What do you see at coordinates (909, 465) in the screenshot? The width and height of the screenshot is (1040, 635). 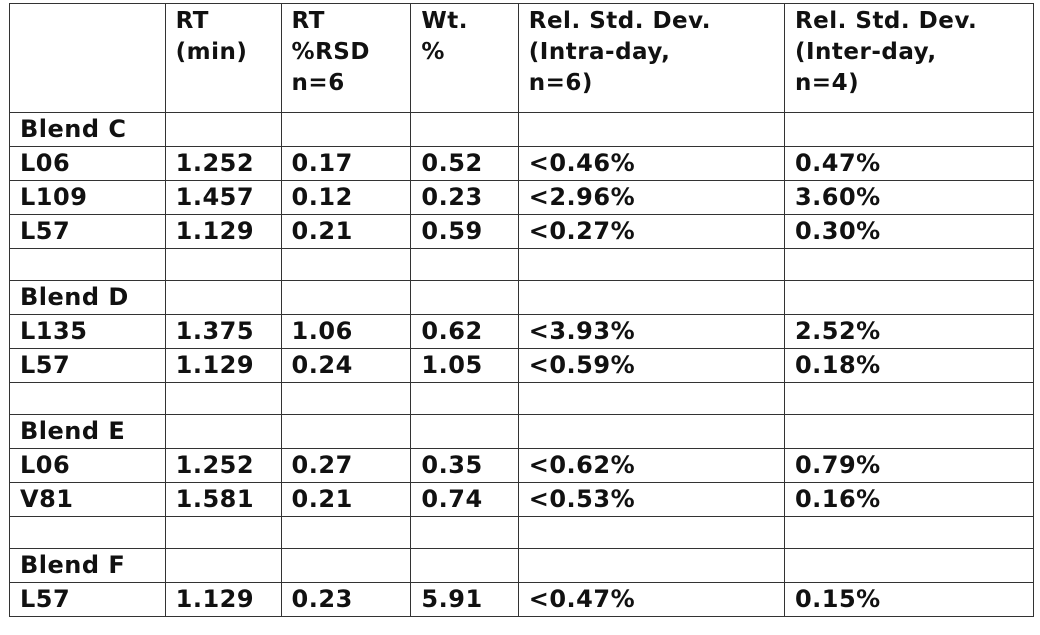 I see `table-cell: 0.79%` at bounding box center [909, 465].